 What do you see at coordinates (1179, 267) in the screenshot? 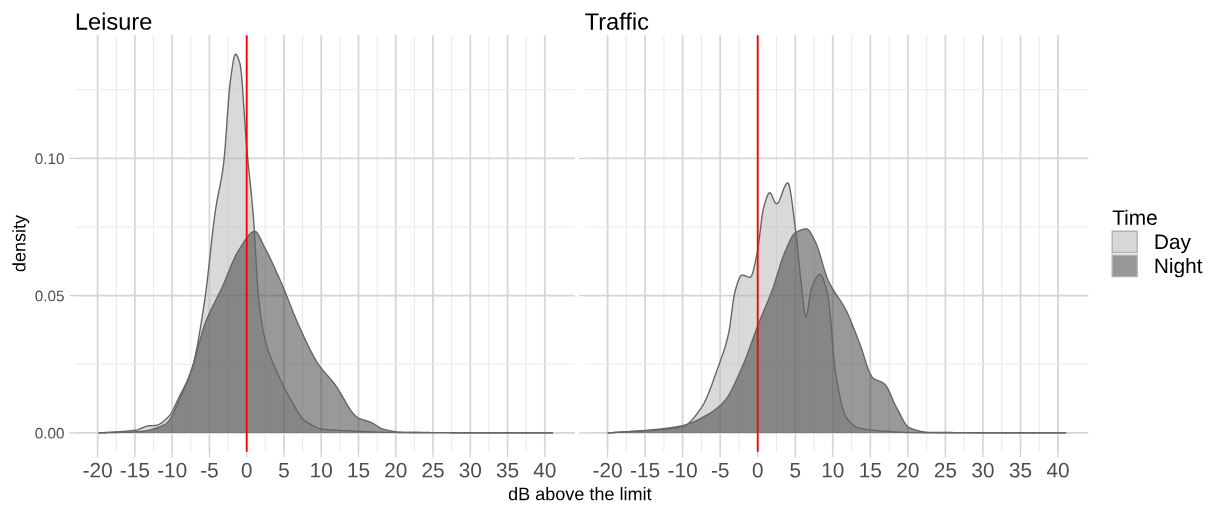
I see `legend-label: Night` at bounding box center [1179, 267].